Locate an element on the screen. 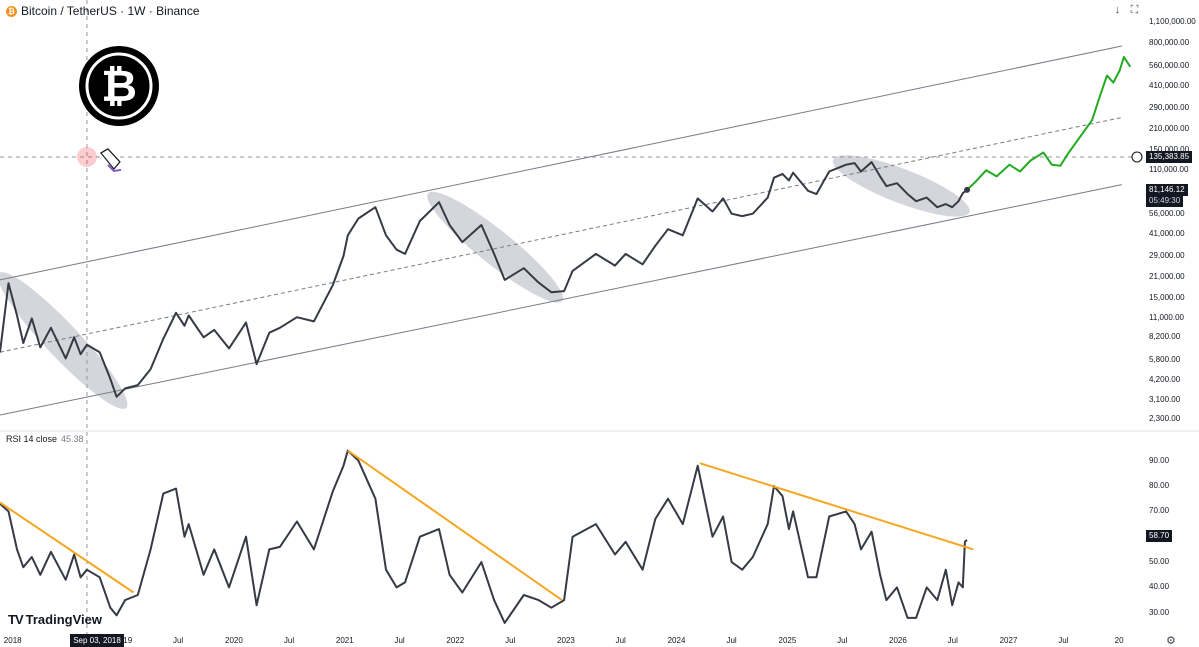 This screenshot has width=1199, height=647. price-tick-label: 11,000.00 is located at coordinates (1166, 318).